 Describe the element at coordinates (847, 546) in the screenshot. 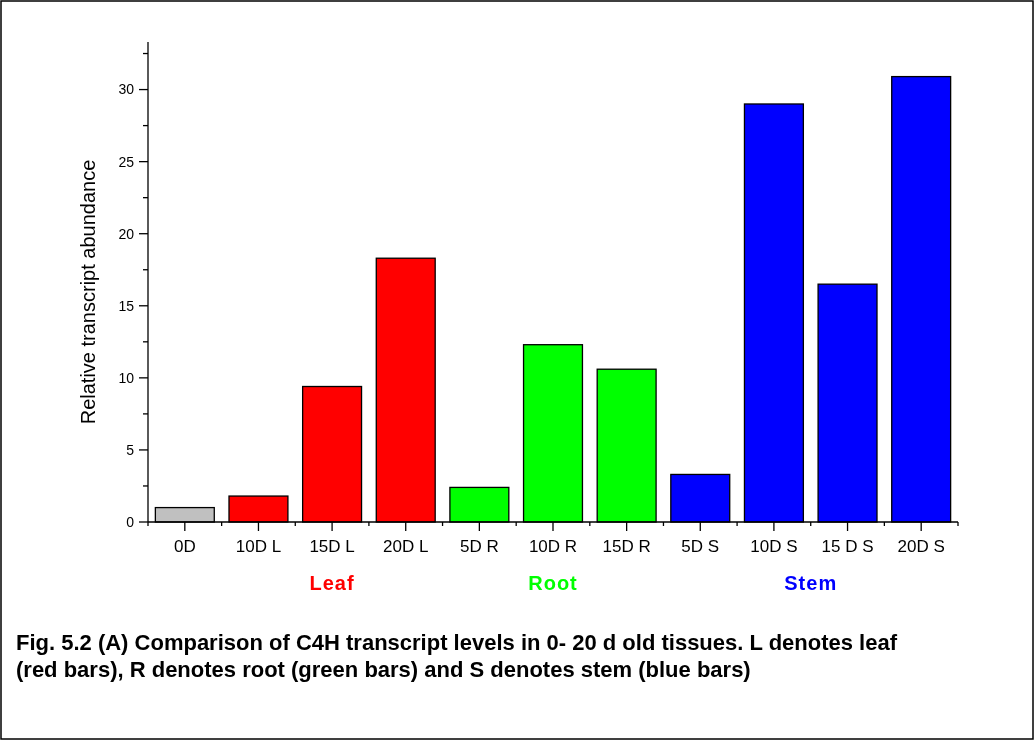

I see `x-tick-label: 15 D S` at that location.